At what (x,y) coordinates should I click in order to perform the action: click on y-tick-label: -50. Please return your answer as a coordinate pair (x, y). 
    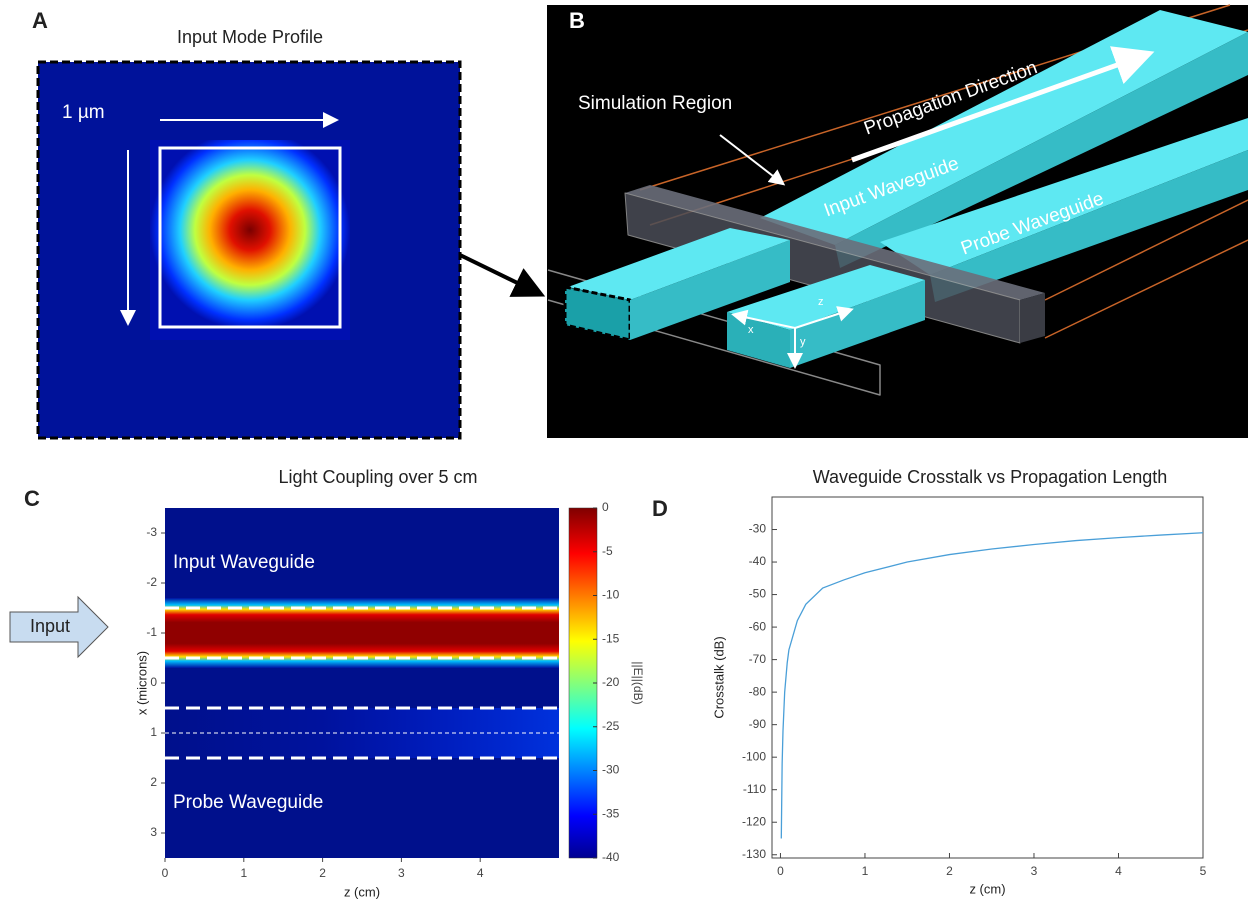
    Looking at the image, I should click on (758, 594).